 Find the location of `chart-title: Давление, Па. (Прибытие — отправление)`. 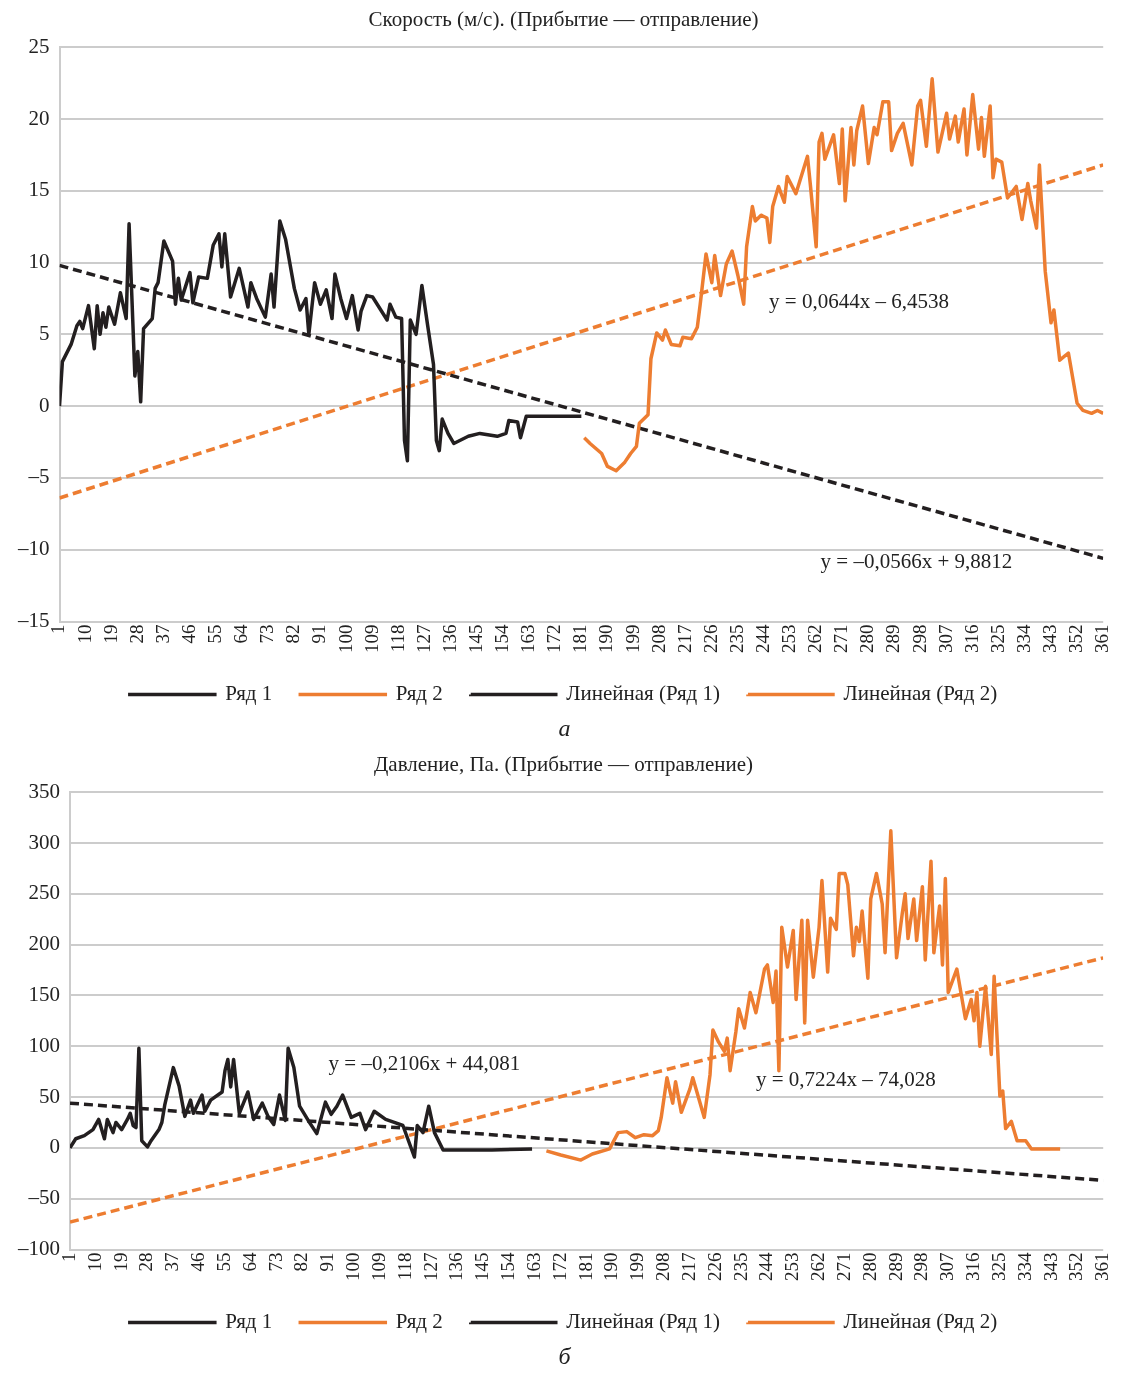

chart-title: Давление, Па. (Прибытие — отправление) is located at coordinates (563, 764).